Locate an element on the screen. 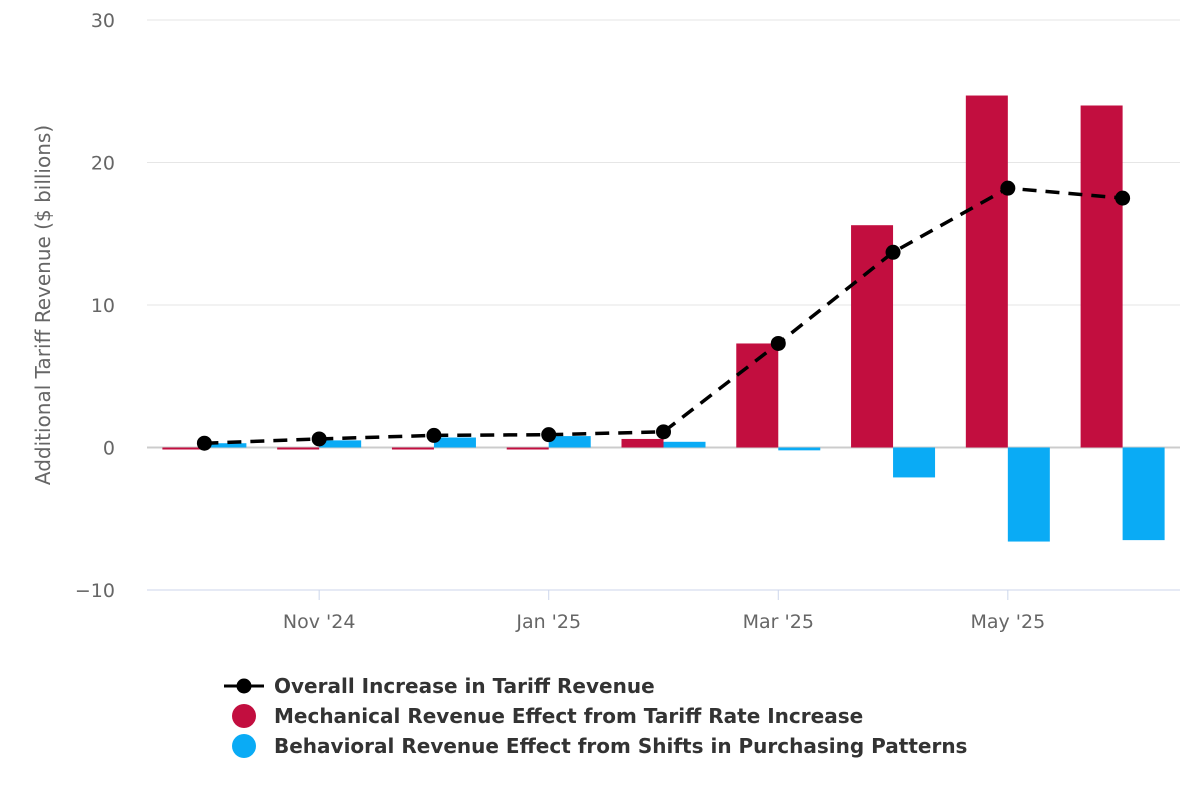 Image resolution: width=1200 pixels, height=804 pixels. y-axis-ticks: 30 20 10 0 −10 is located at coordinates (95, 306).